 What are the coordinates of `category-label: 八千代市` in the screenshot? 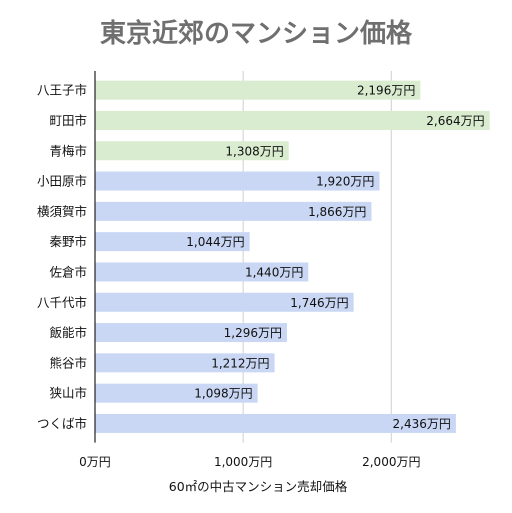 It's located at (62, 302).